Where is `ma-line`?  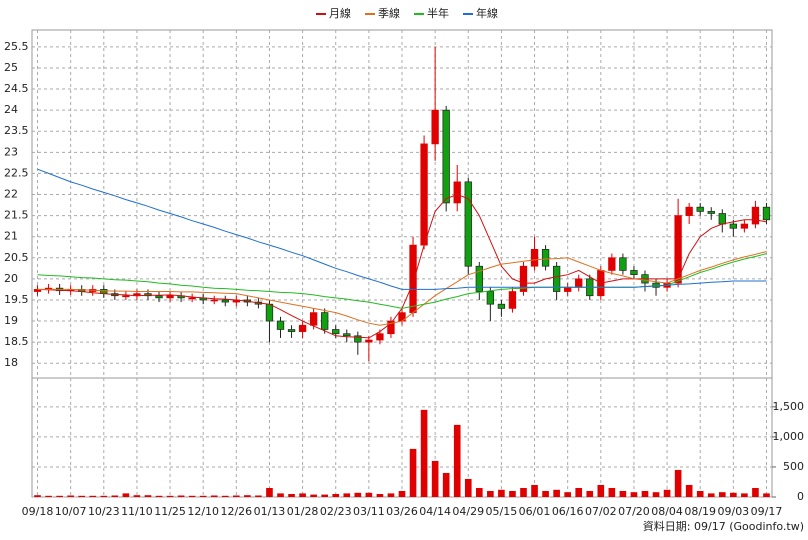
ma-line is located at coordinates (402, 288).